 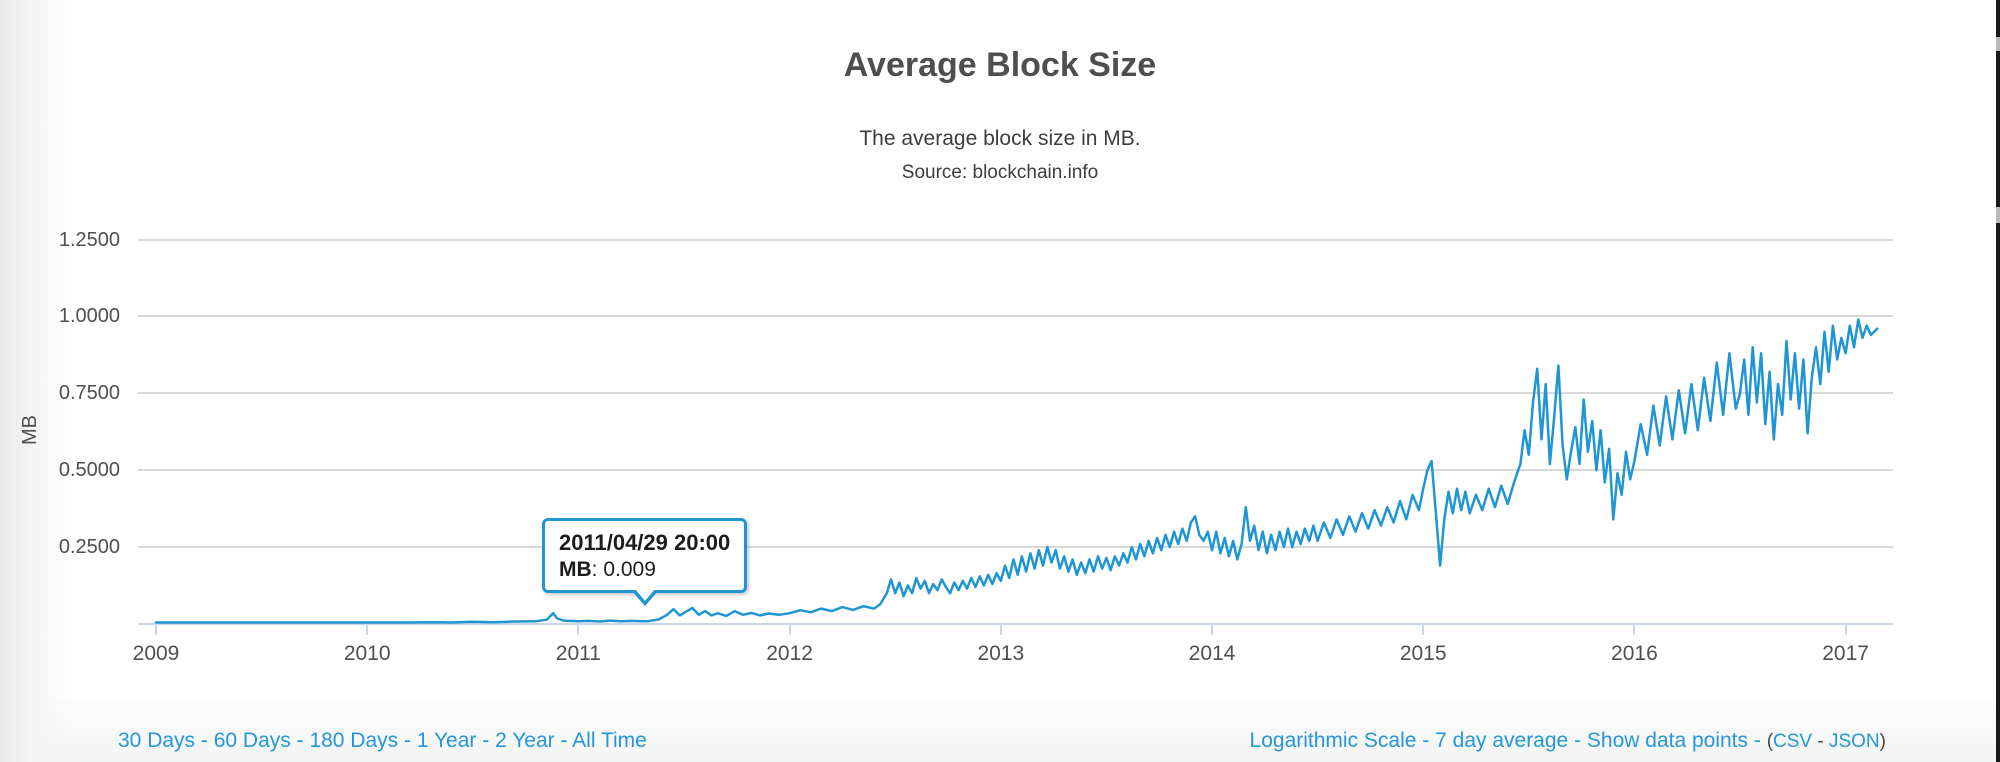 What do you see at coordinates (37, 381) in the screenshot?
I see `left-edge-gradient` at bounding box center [37, 381].